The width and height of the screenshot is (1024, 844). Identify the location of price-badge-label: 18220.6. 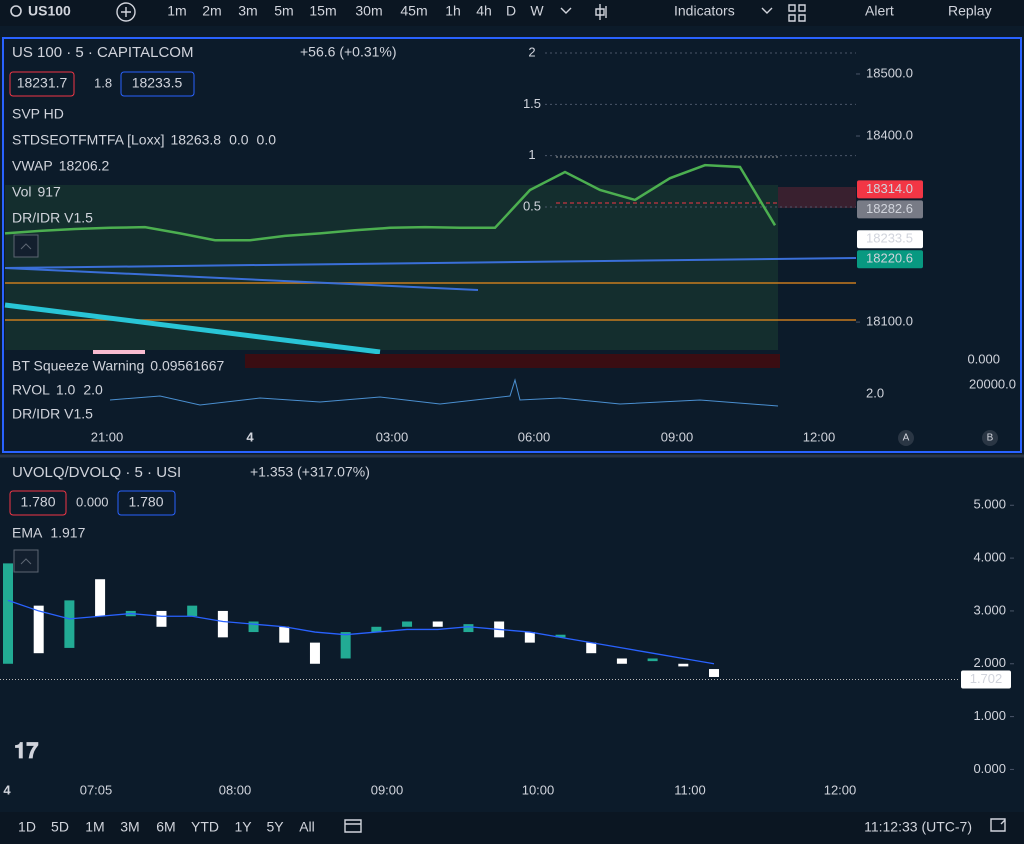
(889, 258).